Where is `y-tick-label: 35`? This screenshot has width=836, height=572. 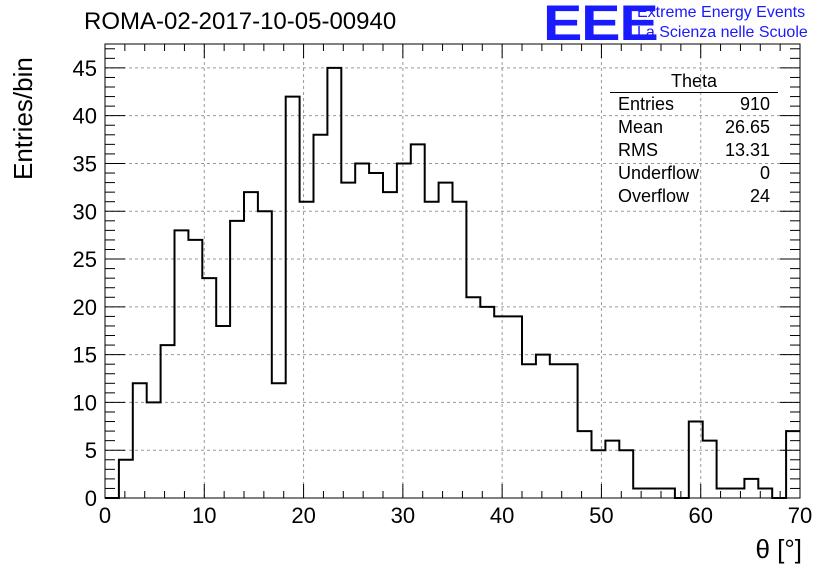
y-tick-label: 35 is located at coordinates (85, 163).